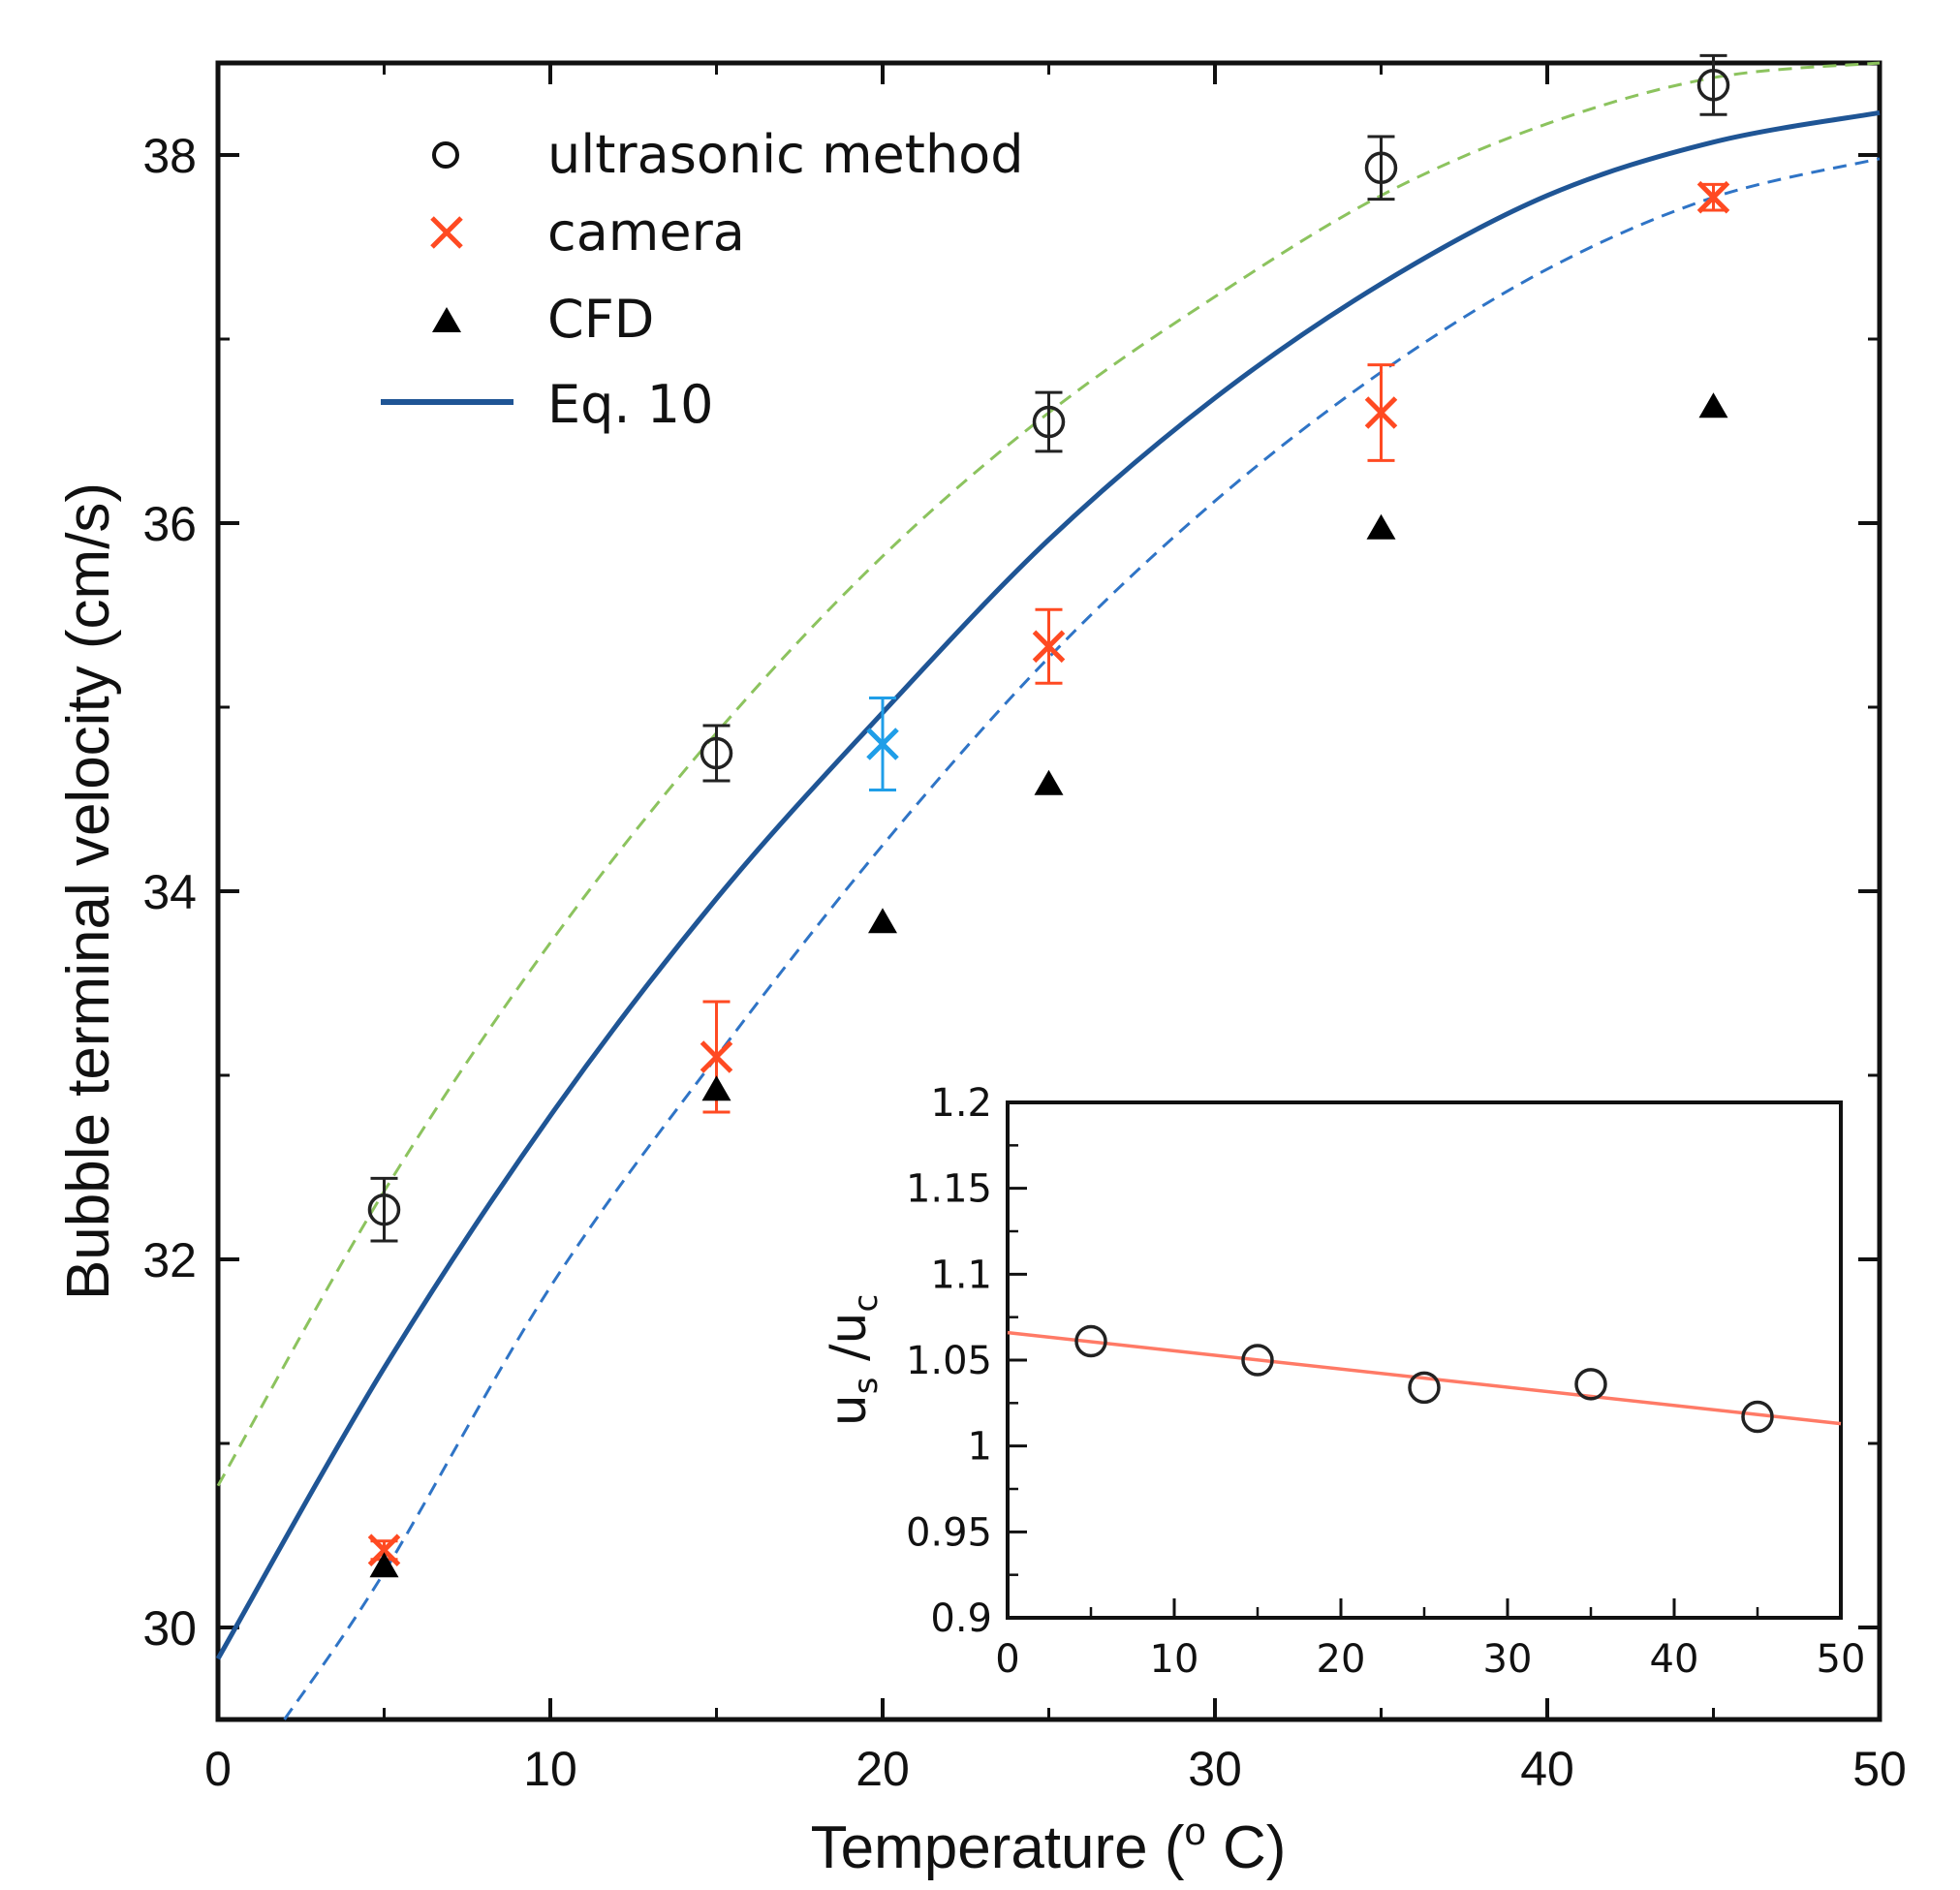 This screenshot has width=1960, height=1890. I want to click on x-axis-label-text: Temperature (, so click(998, 1847).